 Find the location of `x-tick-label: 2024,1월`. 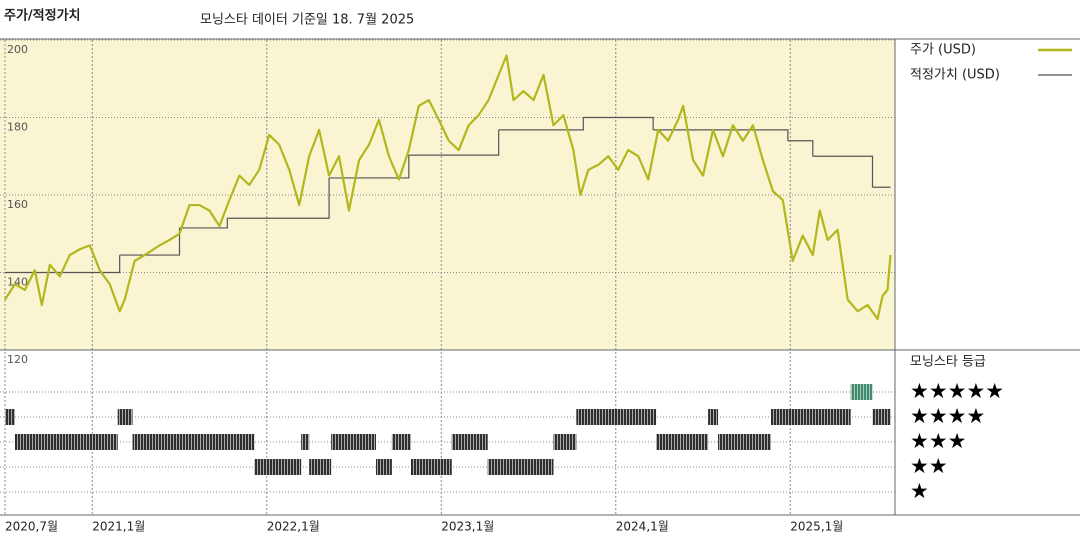

x-tick-label: 2024,1월 is located at coordinates (642, 527).